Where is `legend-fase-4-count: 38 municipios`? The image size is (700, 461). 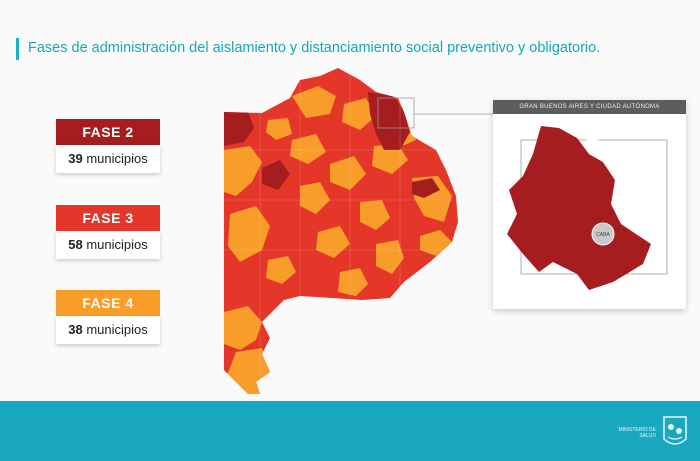 legend-fase-4-count: 38 municipios is located at coordinates (108, 330).